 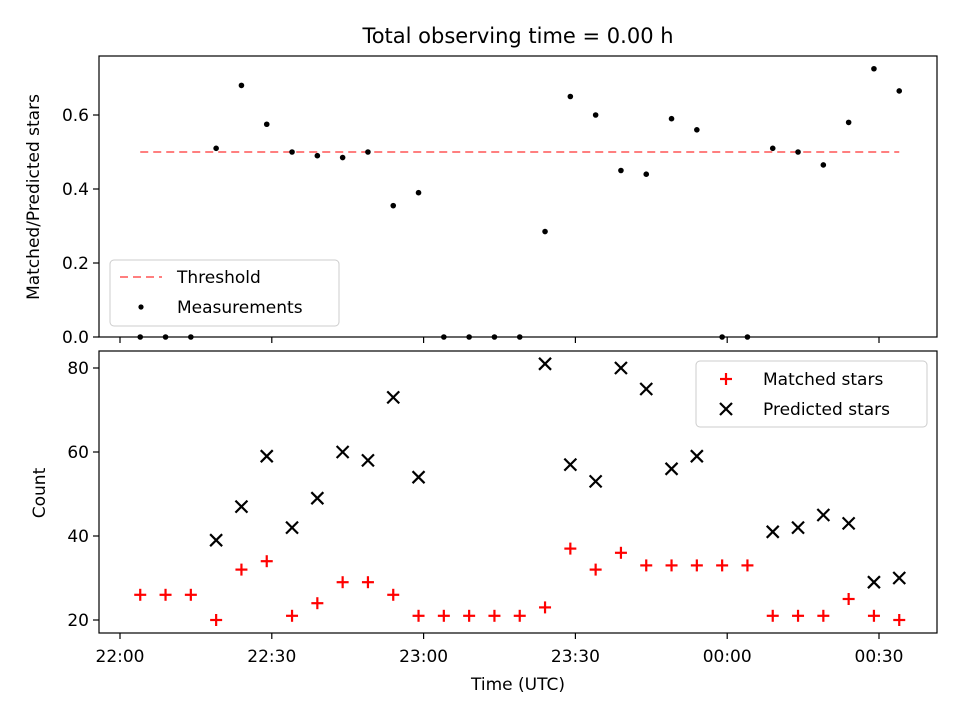 I want to click on chart-title: Total observing time = 0.00 h, so click(x=517, y=36).